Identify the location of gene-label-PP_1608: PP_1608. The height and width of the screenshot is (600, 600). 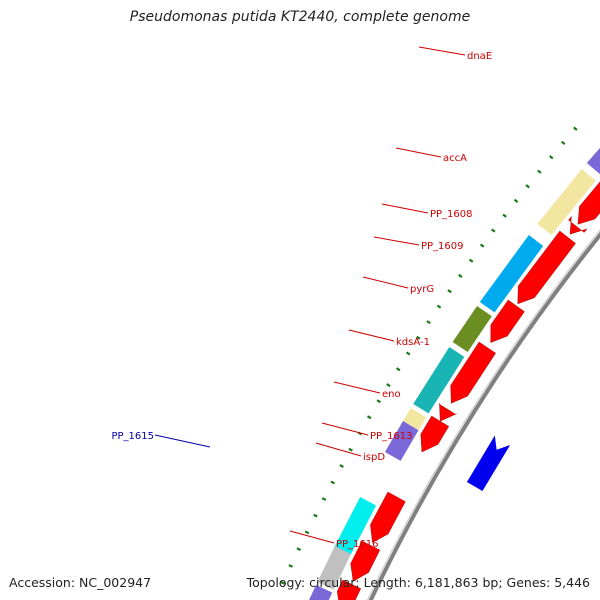
(451, 214).